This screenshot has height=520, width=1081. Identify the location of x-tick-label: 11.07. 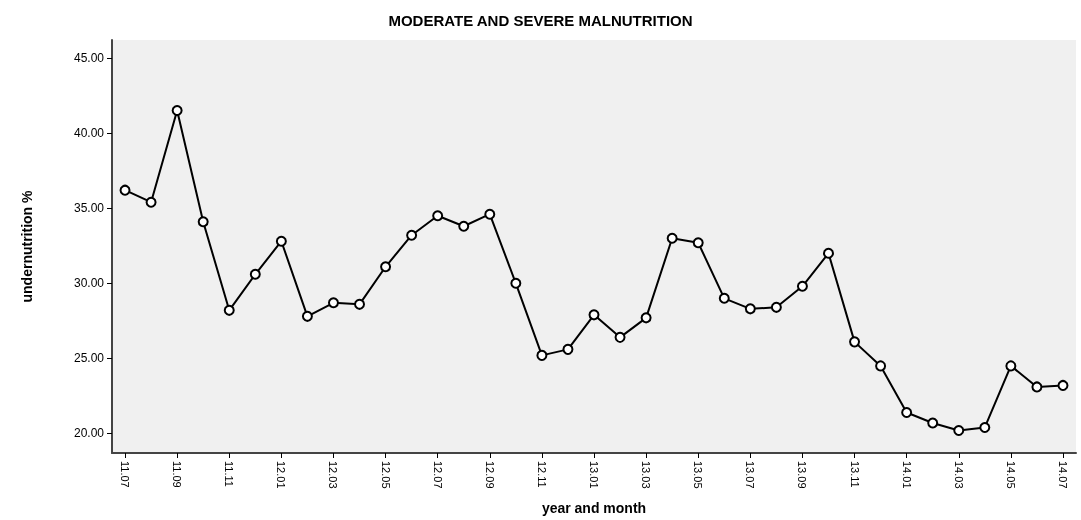
(125, 474).